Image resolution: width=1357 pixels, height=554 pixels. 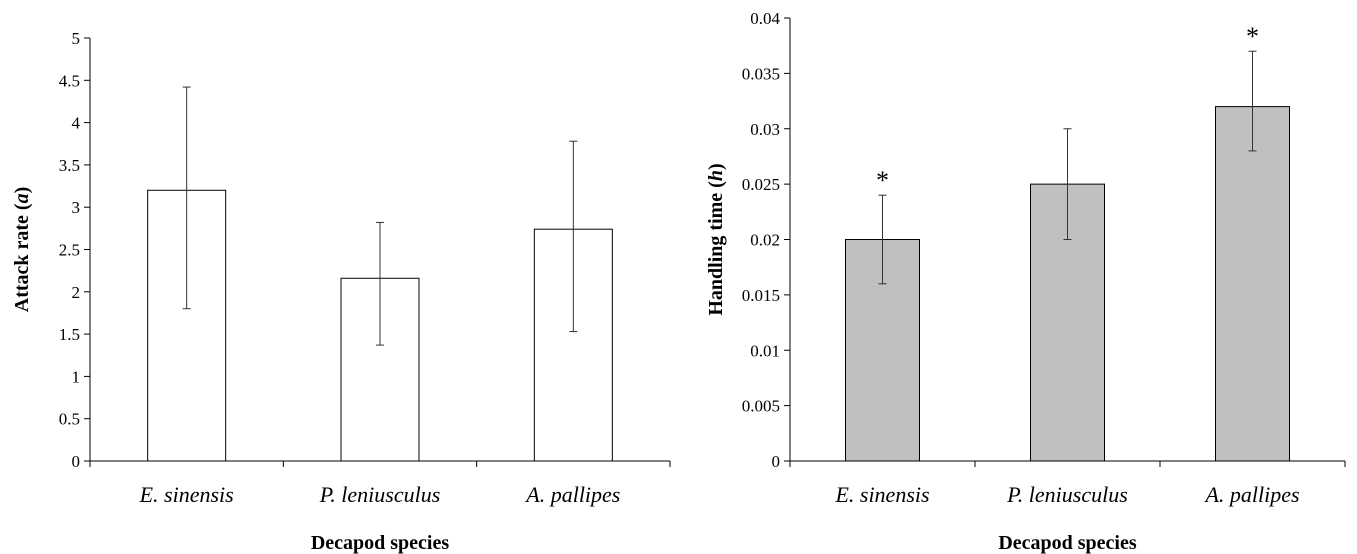 I want to click on y-tick-label: 3, so click(x=76, y=207).